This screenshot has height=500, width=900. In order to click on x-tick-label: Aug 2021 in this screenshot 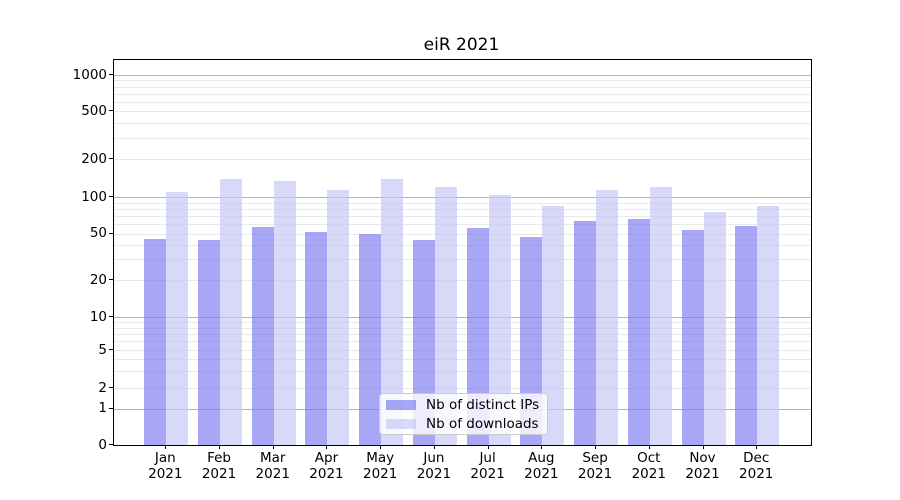, I will do `click(541, 466)`.